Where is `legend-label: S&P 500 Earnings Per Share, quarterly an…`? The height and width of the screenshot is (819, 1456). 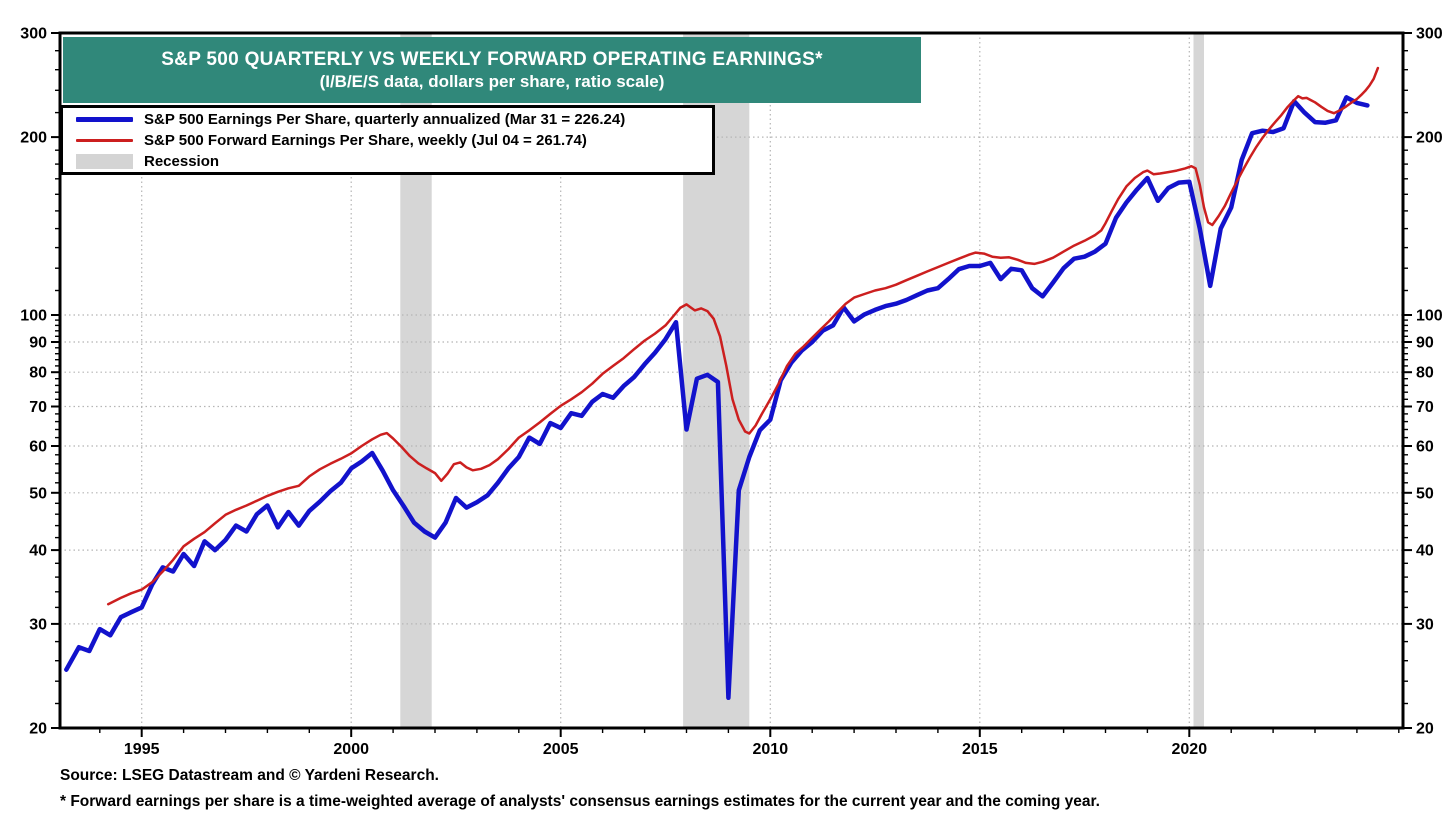 legend-label: S&P 500 Earnings Per Share, quarterly an… is located at coordinates (385, 119).